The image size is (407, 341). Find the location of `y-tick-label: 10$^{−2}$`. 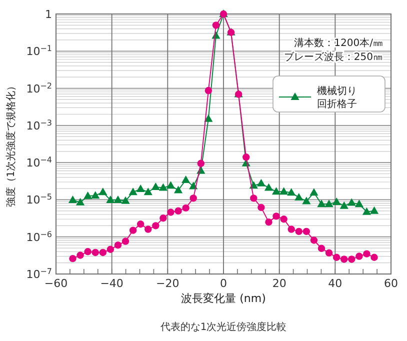

y-tick-label: 10$^{−2}$ is located at coordinates (39, 88).